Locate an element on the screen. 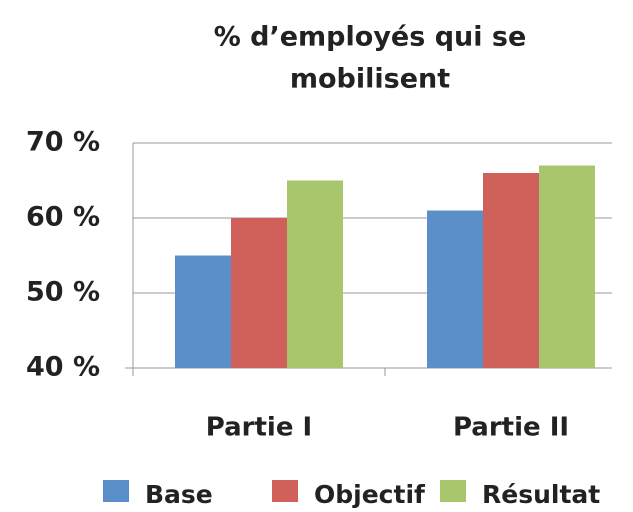  y-tick-label: 60 % is located at coordinates (63, 217).